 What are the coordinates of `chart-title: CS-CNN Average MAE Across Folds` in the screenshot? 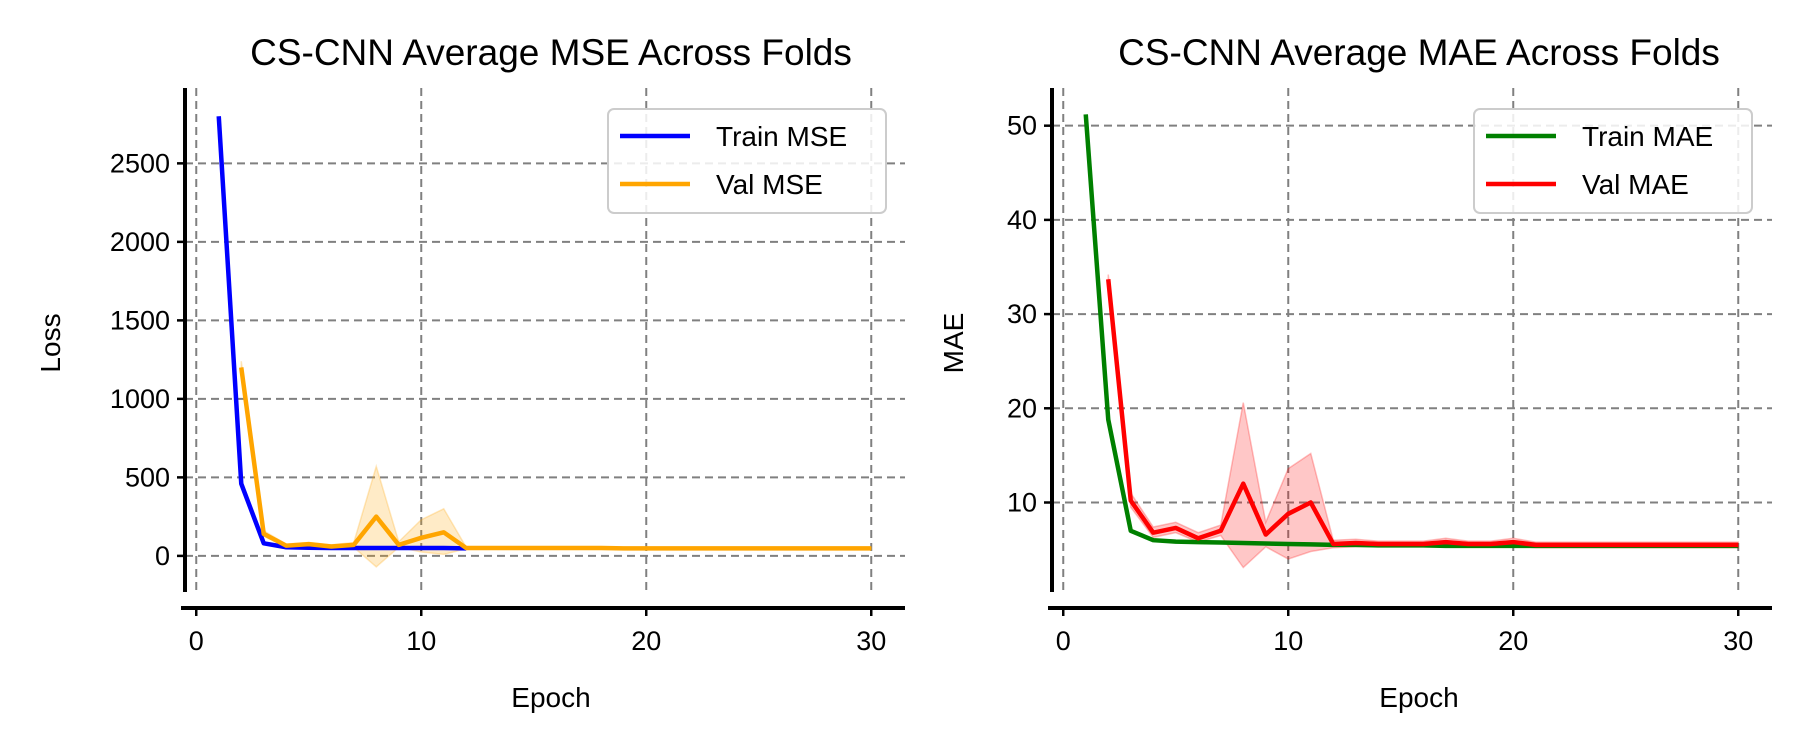 It's located at (1419, 52).